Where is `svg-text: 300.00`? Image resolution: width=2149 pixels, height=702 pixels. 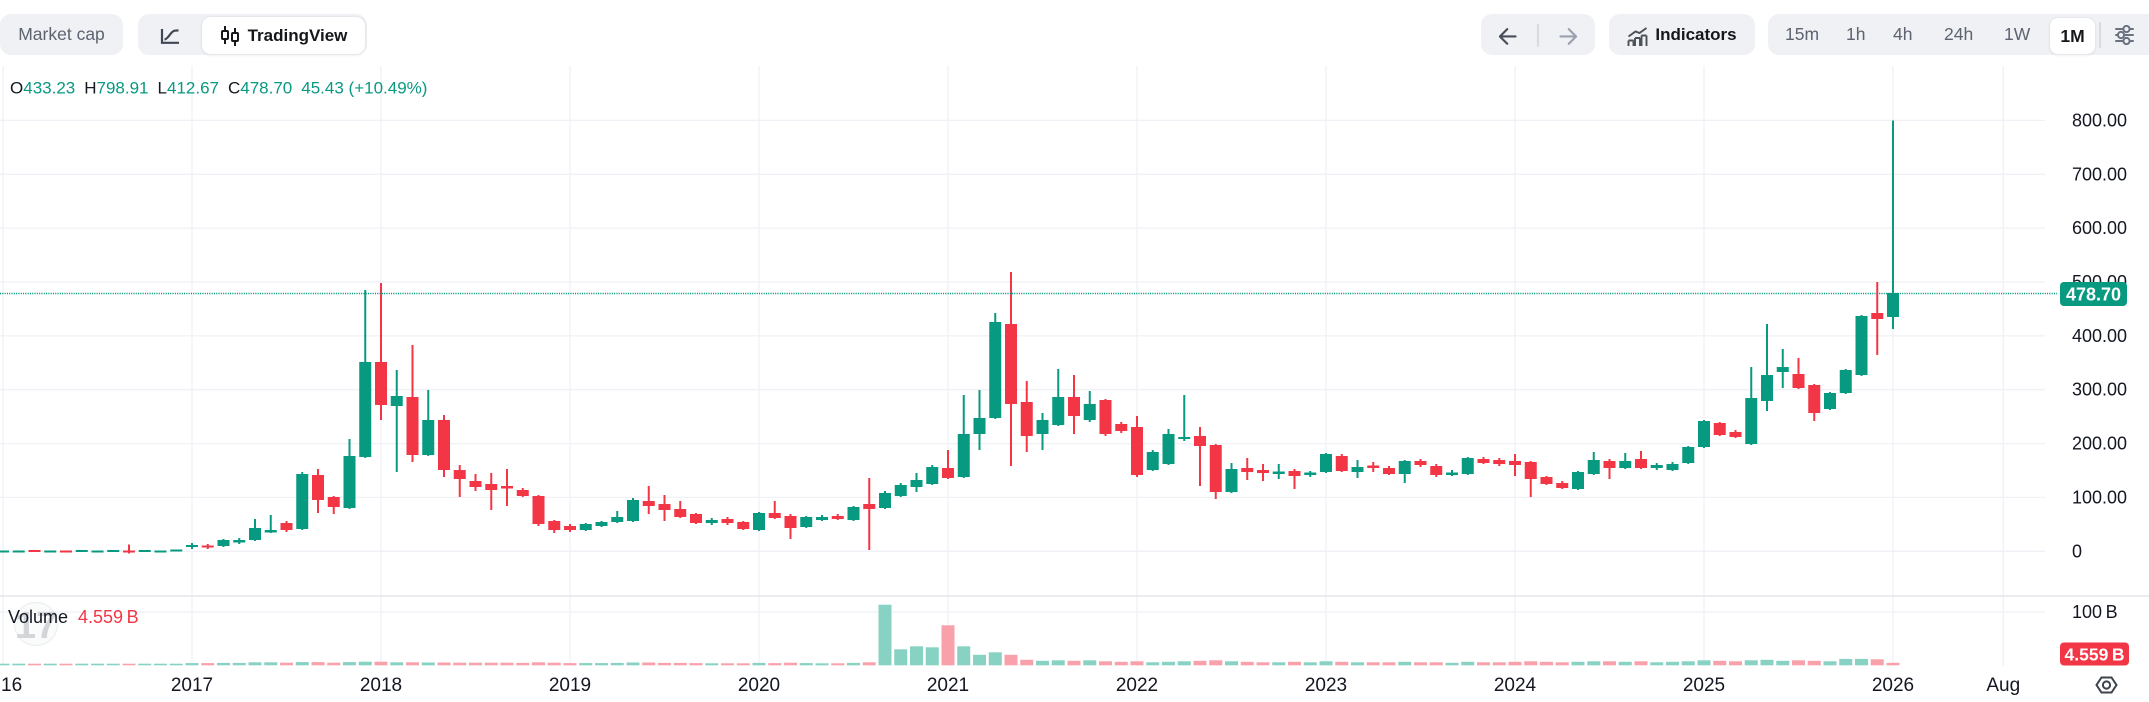
svg-text: 300.00 is located at coordinates (2099, 390).